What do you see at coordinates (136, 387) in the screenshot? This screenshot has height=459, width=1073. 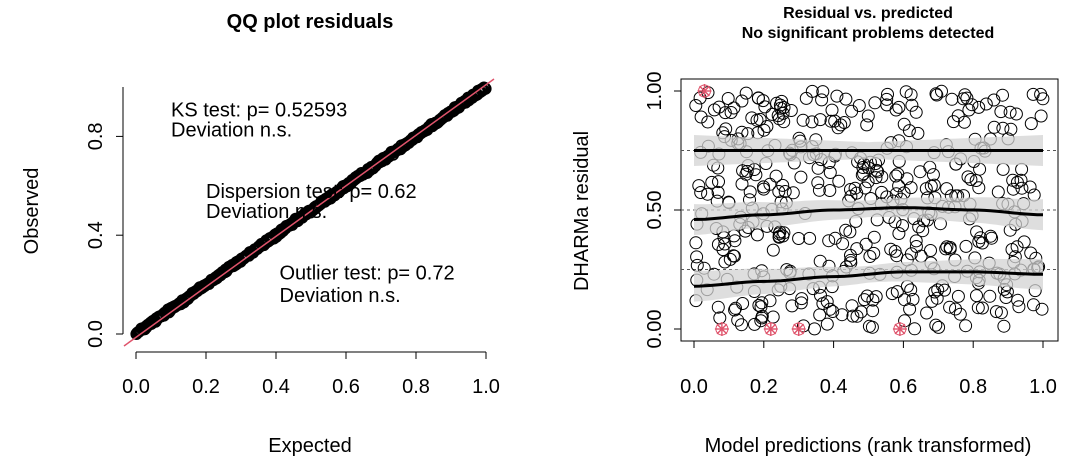 I see `qq-x-tick-label: 0.0` at bounding box center [136, 387].